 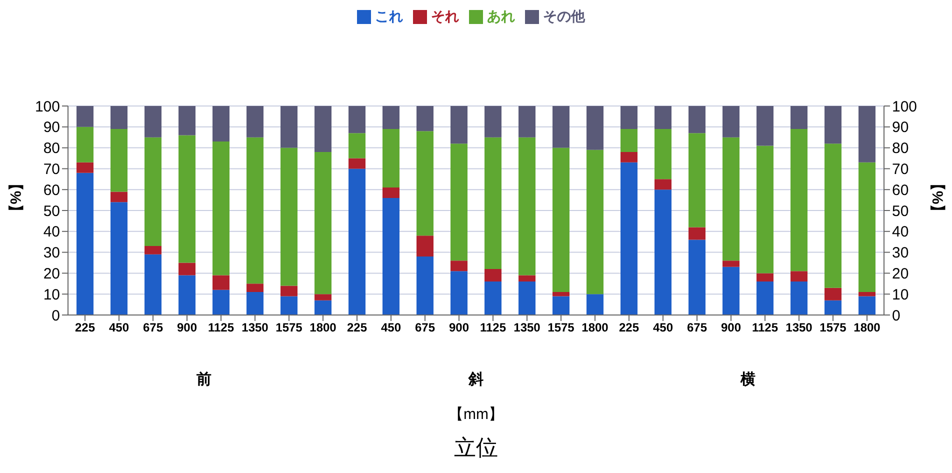 I want to click on x-tick-label: 675, so click(x=153, y=327).